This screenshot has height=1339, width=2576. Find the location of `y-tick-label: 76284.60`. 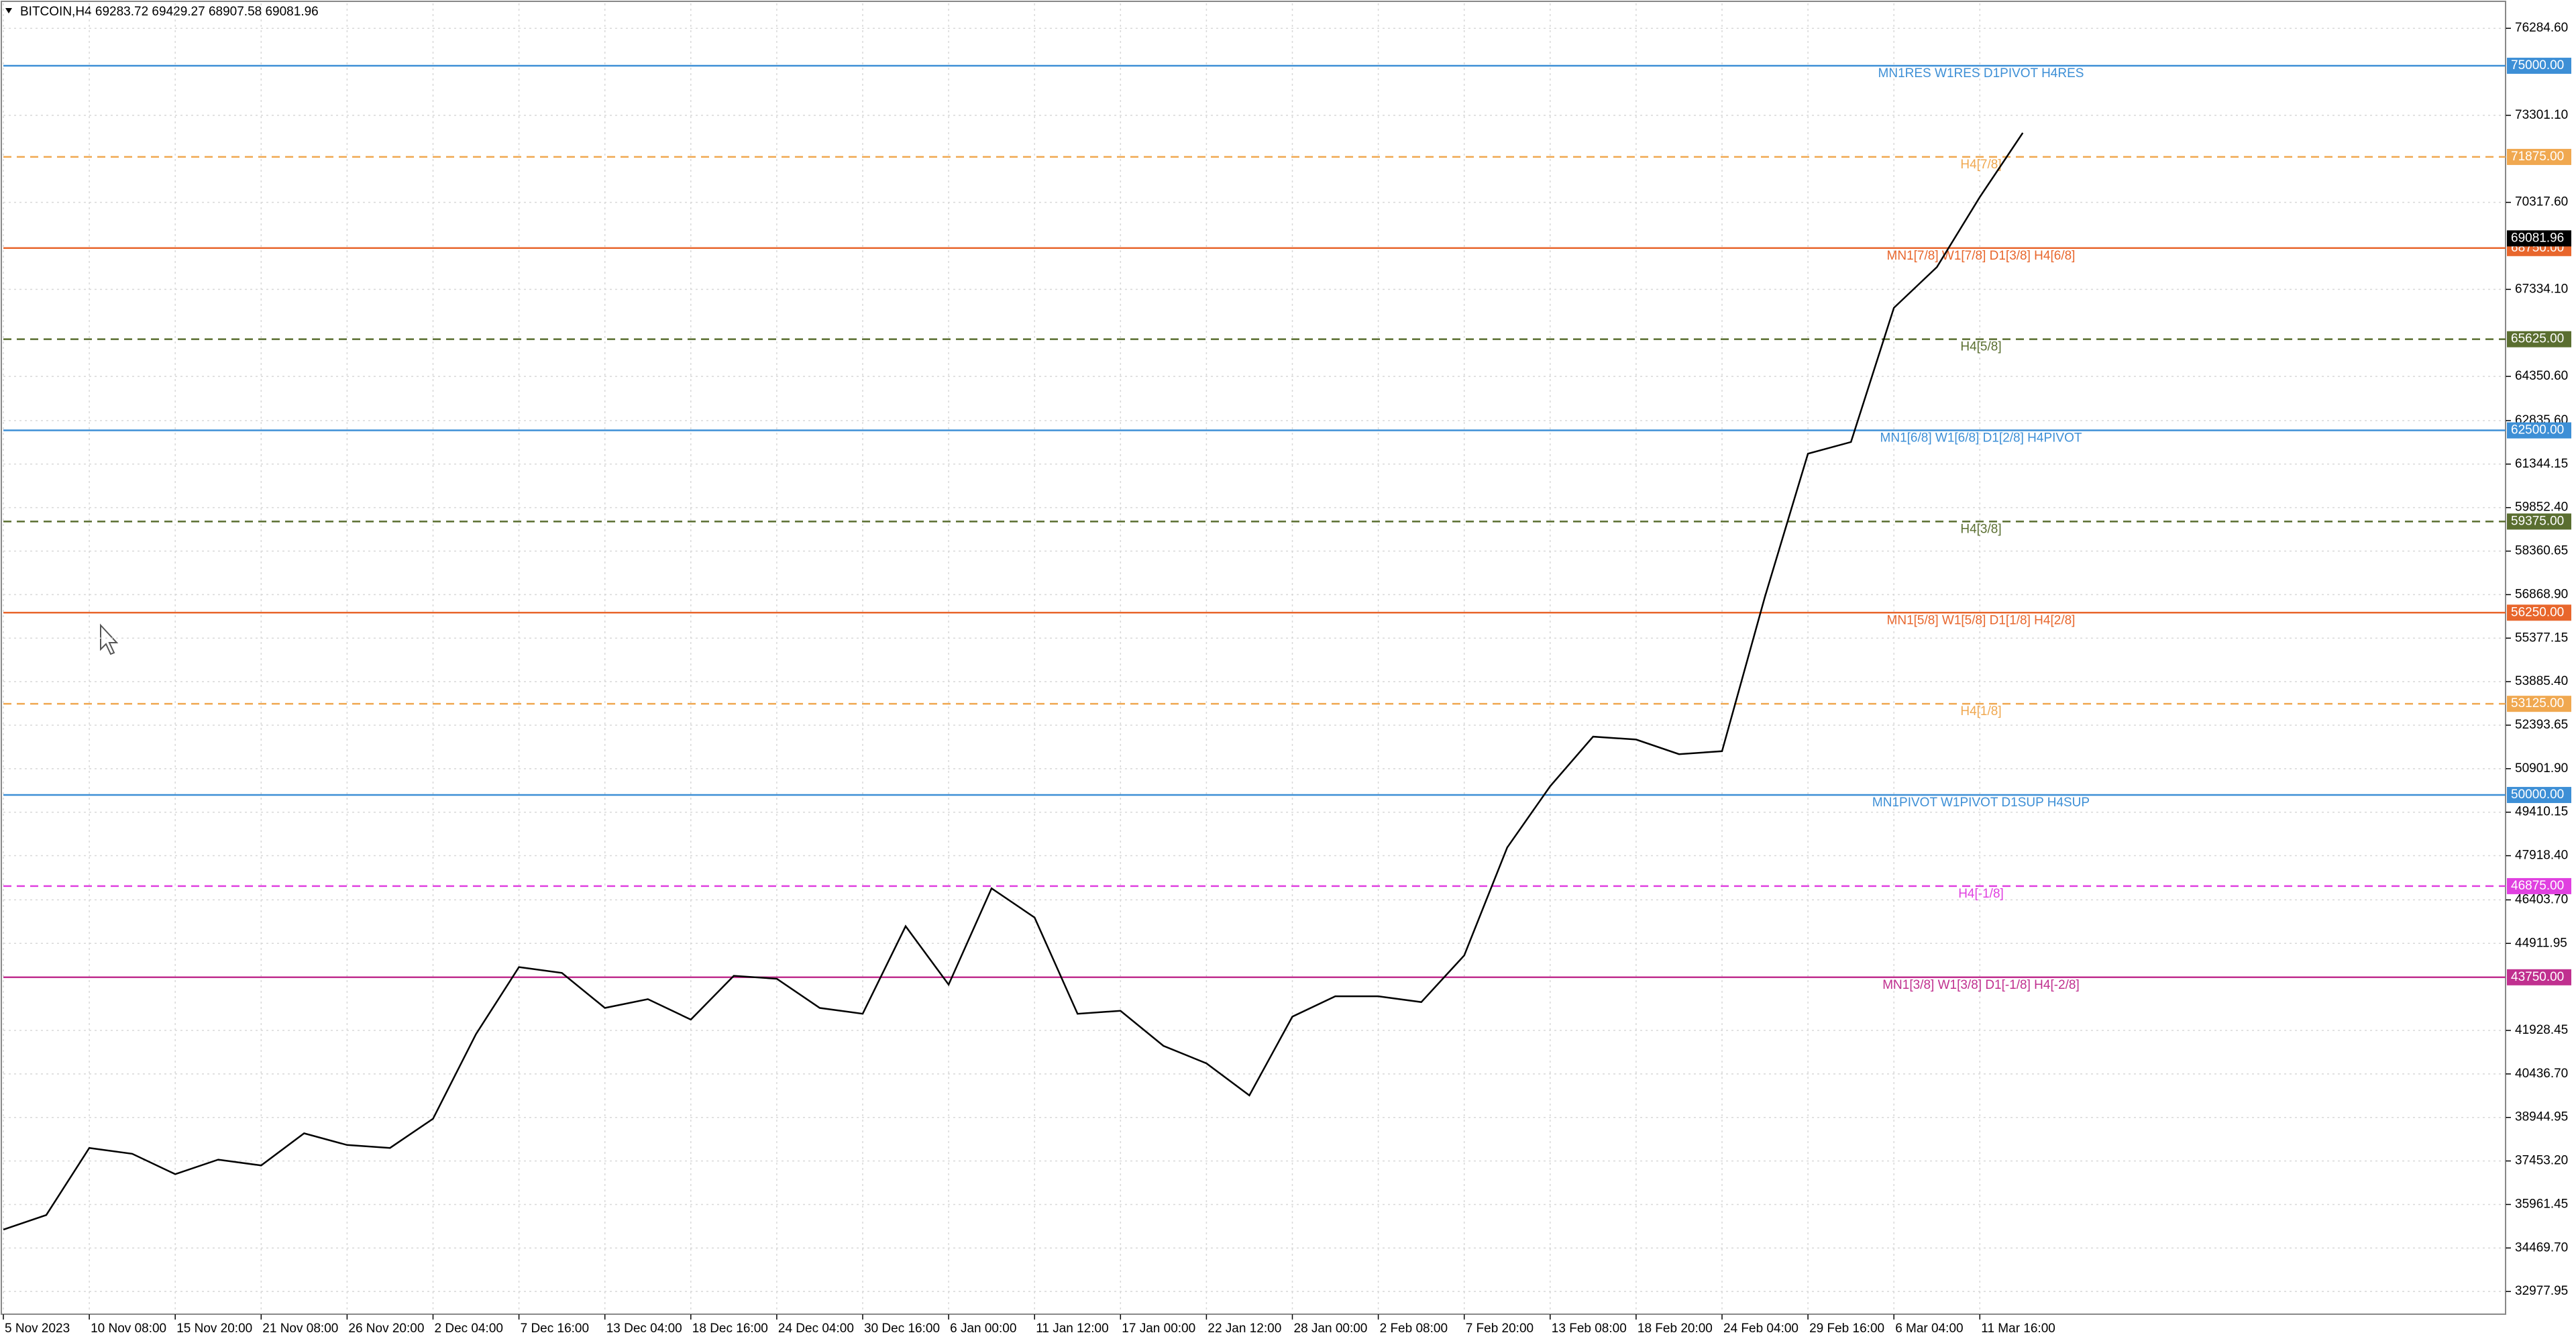

y-tick-label: 76284.60 is located at coordinates (2541, 28).